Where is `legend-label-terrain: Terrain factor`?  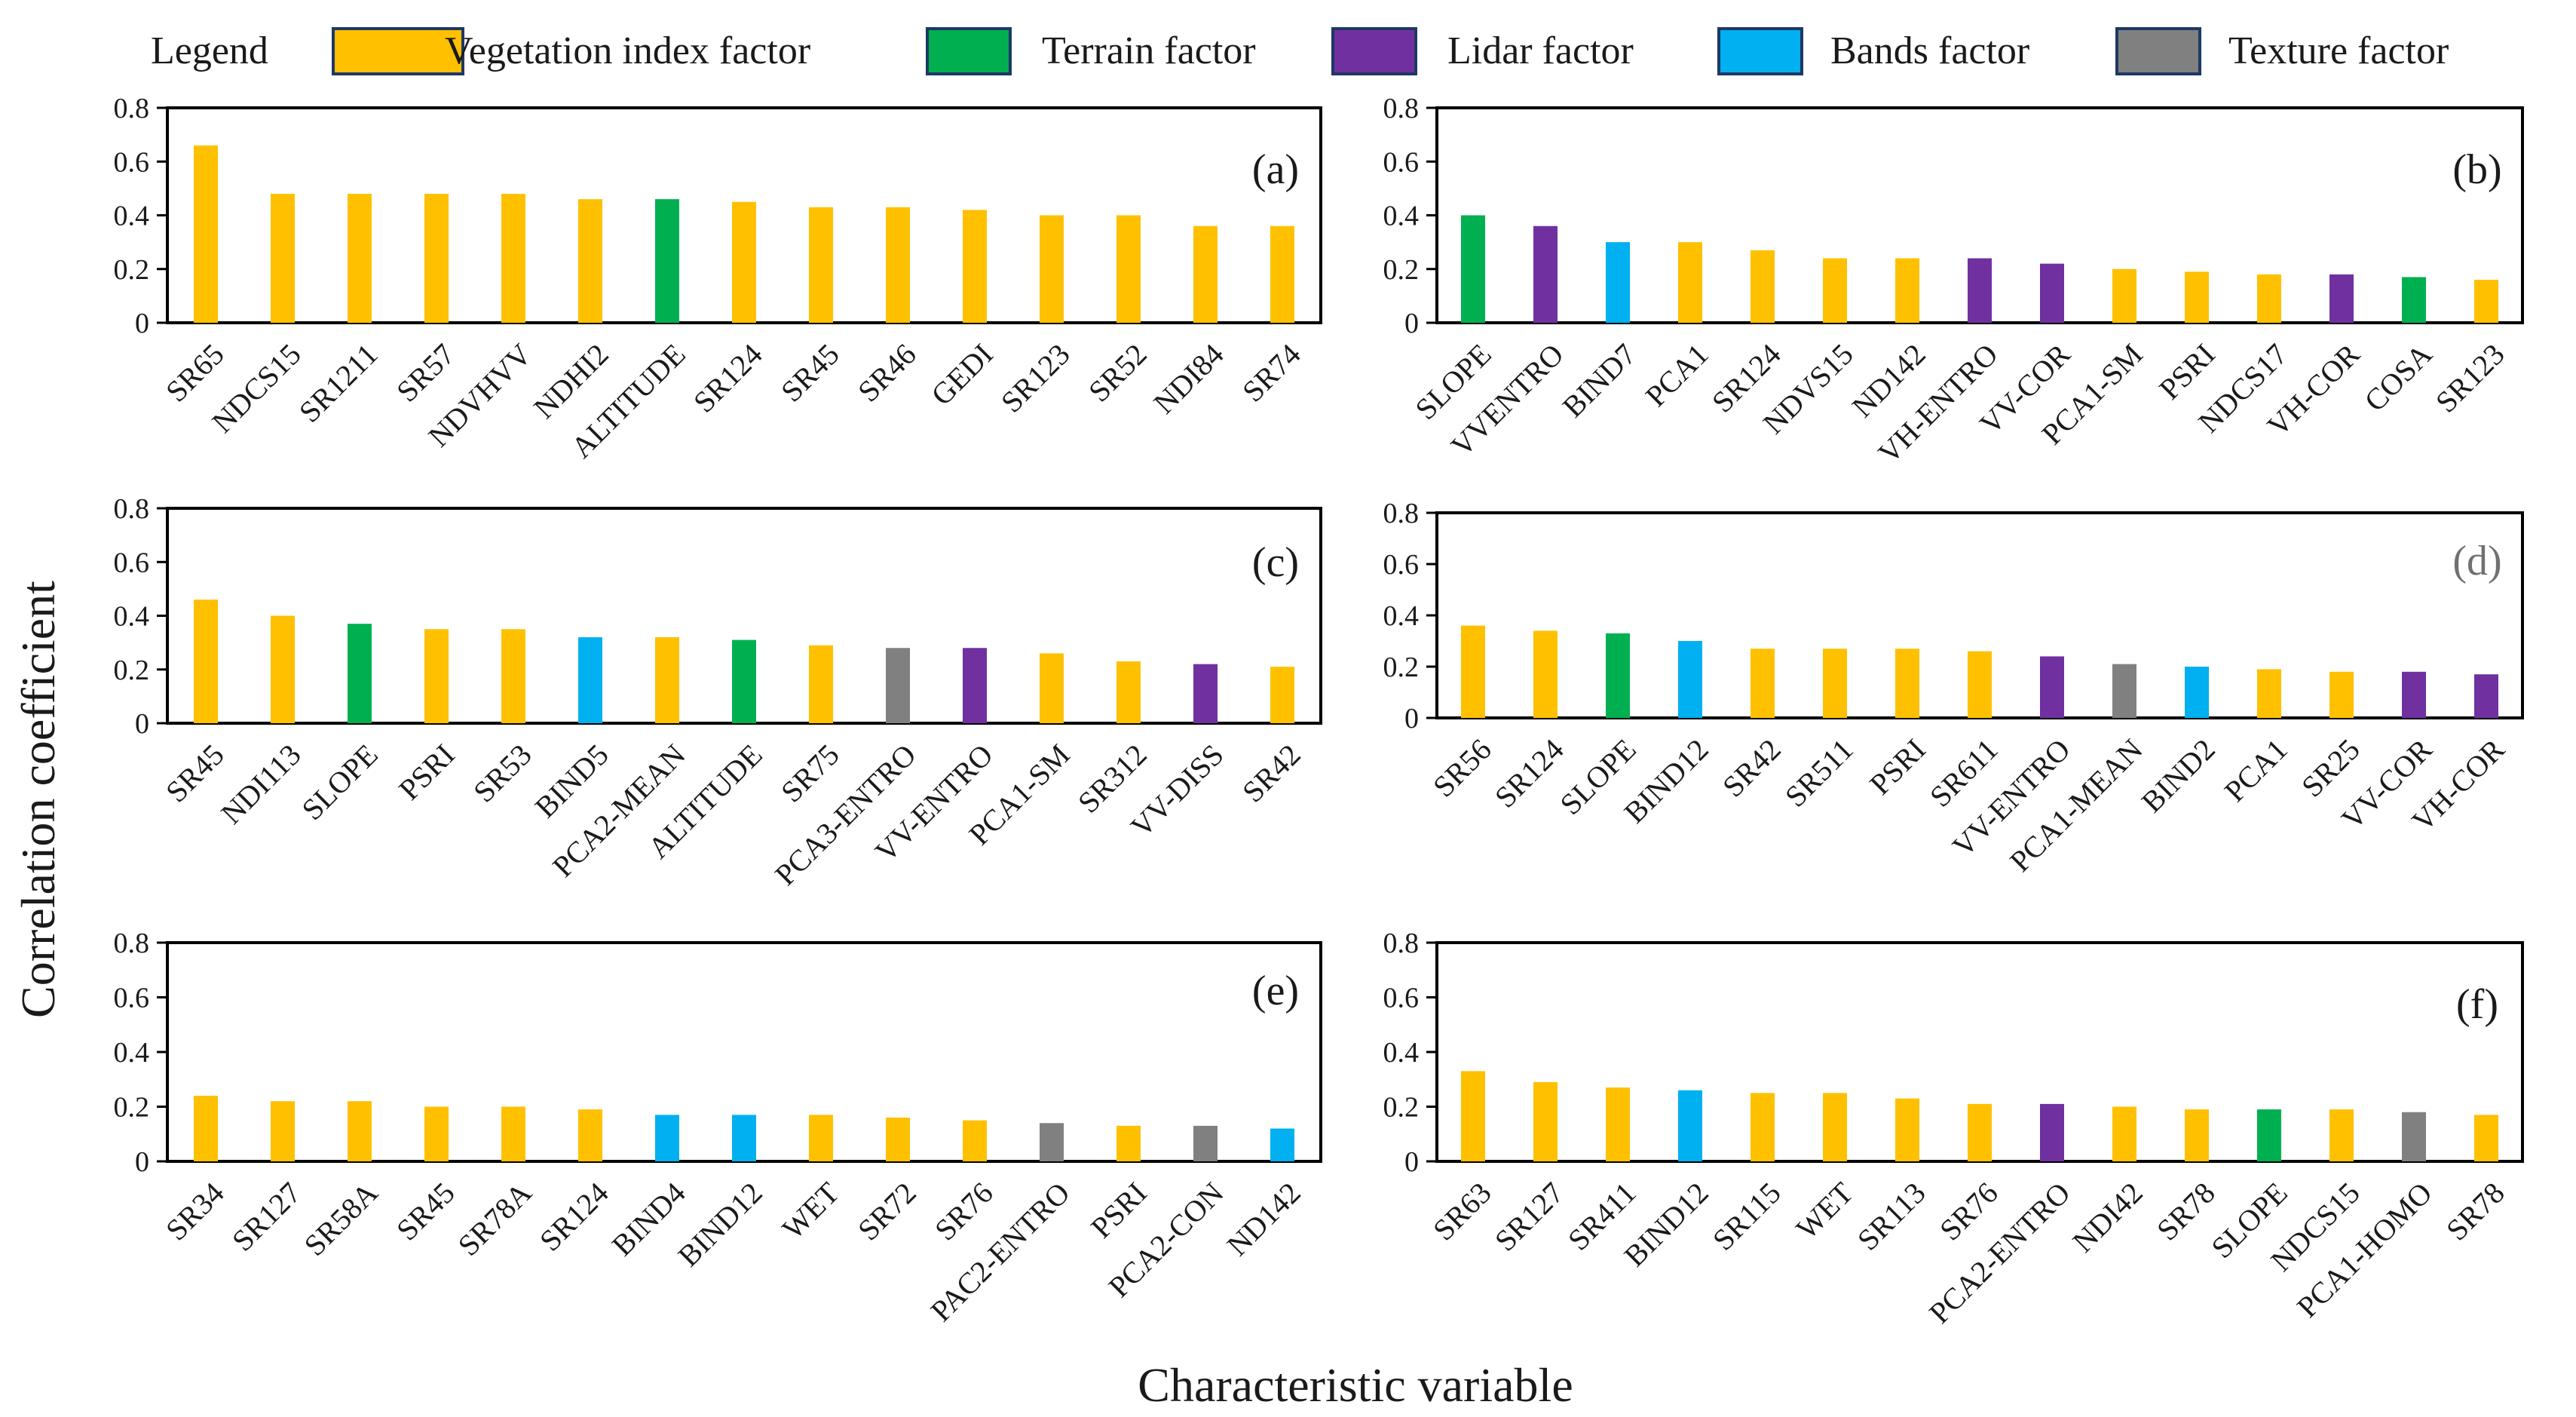 legend-label-terrain: Terrain factor is located at coordinates (1149, 50).